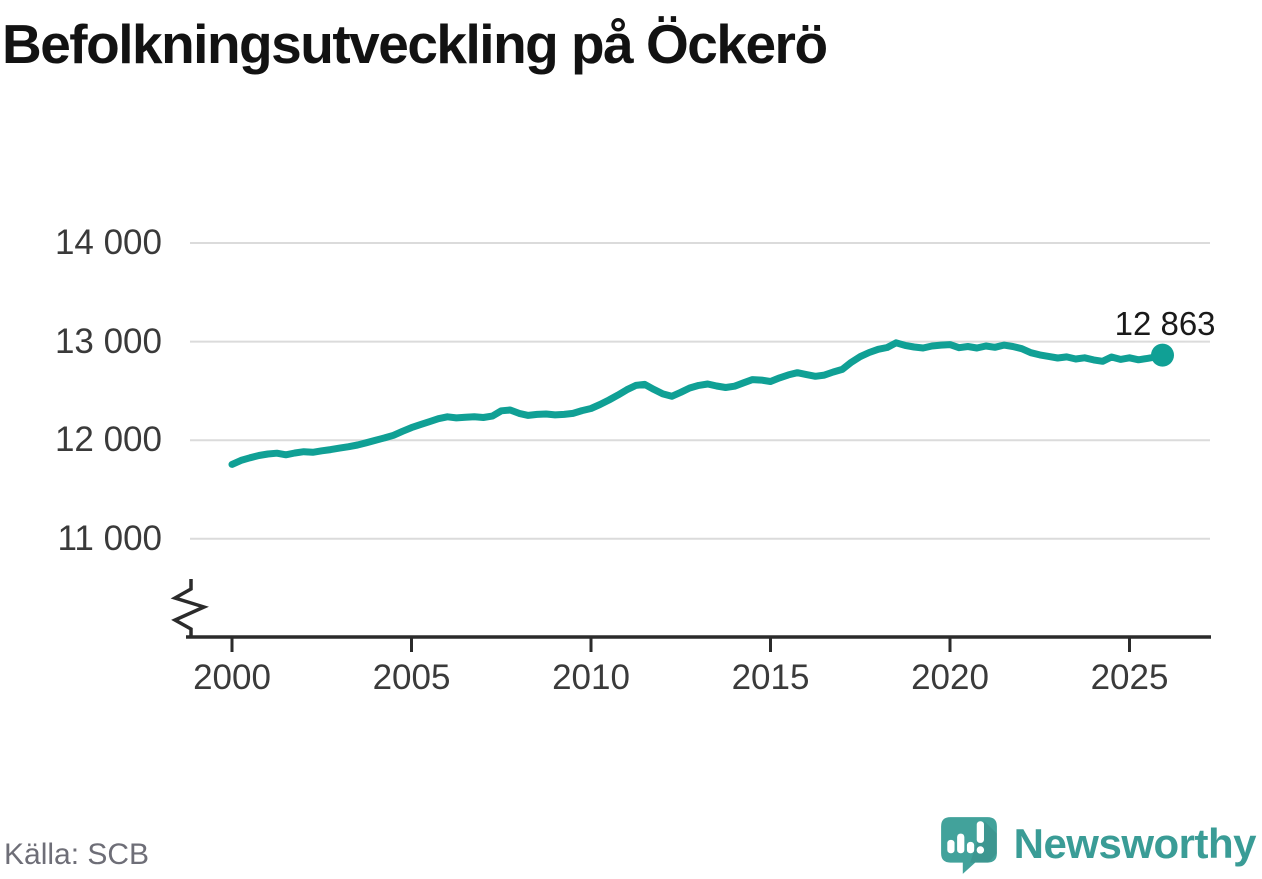  Describe the element at coordinates (109, 538) in the screenshot. I see `y-tick-label: 11 000` at that location.